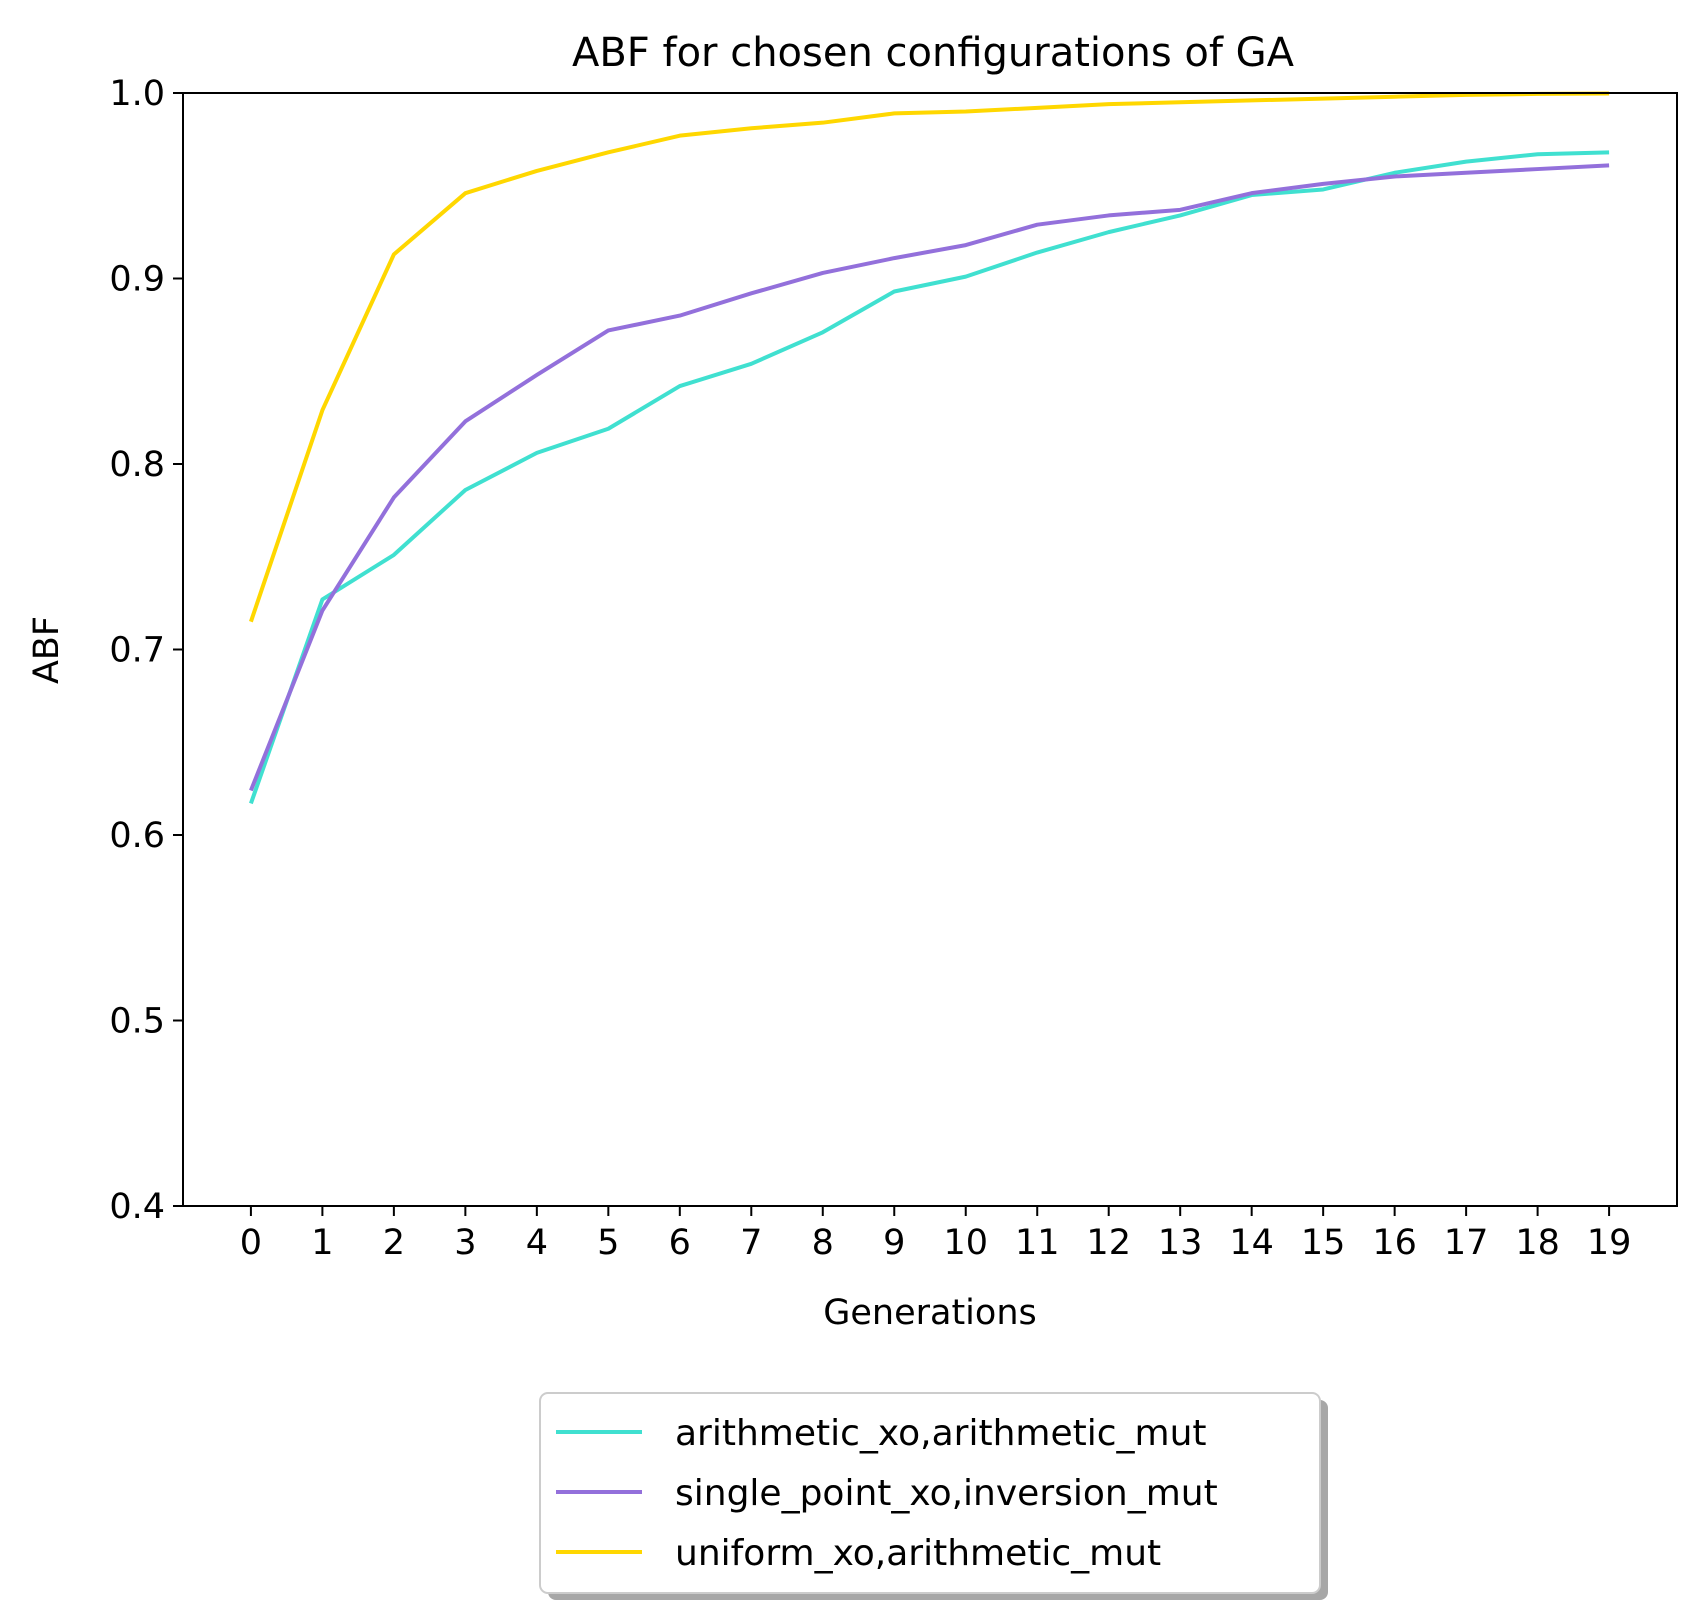  What do you see at coordinates (936, 1234) in the screenshot?
I see `x-axis-ticks: 0 1 2 3 4 5 6 7 8 9 10 11 12 13 14 15 16 17 18 19` at bounding box center [936, 1234].